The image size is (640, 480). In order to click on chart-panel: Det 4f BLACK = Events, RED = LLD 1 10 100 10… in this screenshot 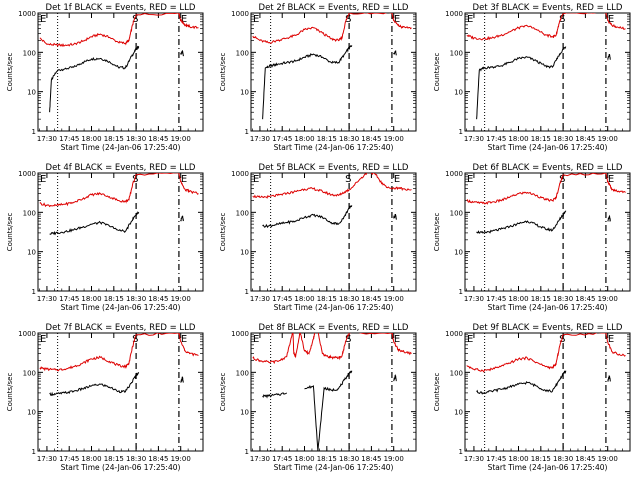, I will do `click(105, 237)`.